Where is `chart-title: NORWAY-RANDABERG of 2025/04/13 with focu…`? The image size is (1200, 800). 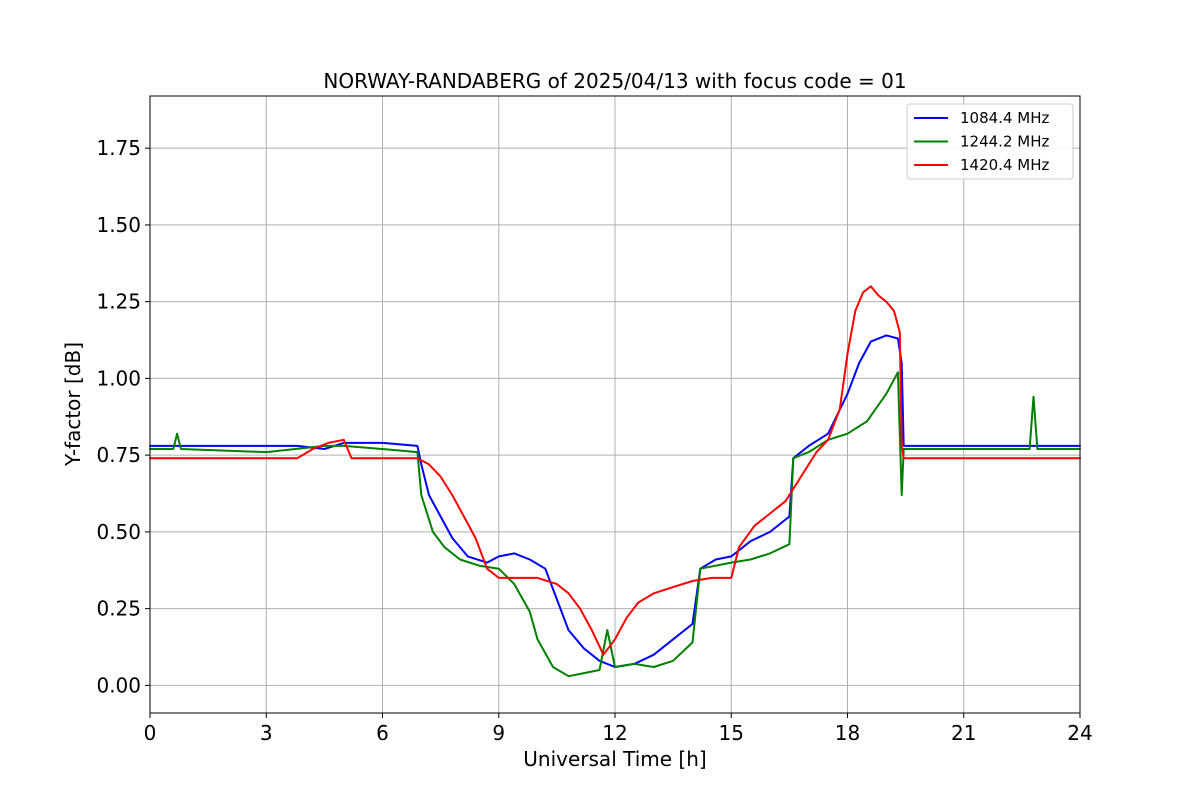 chart-title: NORWAY-RANDABERG of 2025/04/13 with focu… is located at coordinates (614, 81).